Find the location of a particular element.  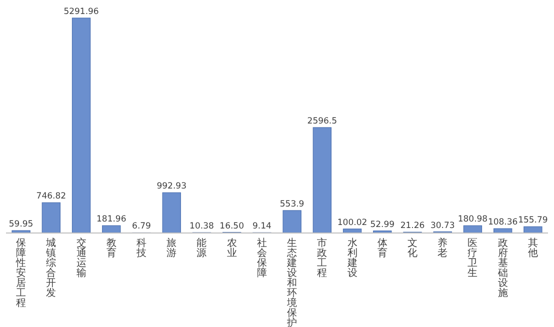

x-tick-label: 能源 is located at coordinates (201, 248).